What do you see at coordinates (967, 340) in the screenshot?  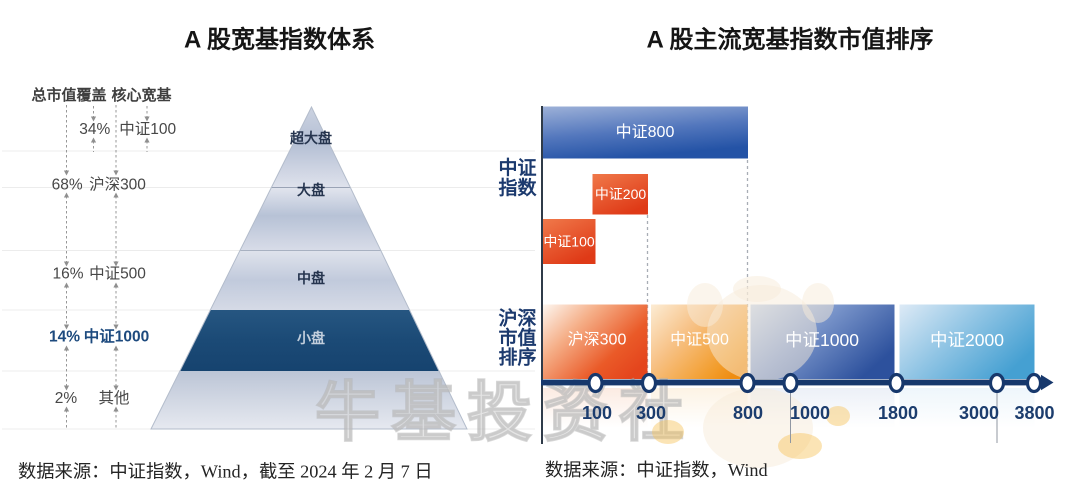 I see `svg-text: 中证2000` at bounding box center [967, 340].